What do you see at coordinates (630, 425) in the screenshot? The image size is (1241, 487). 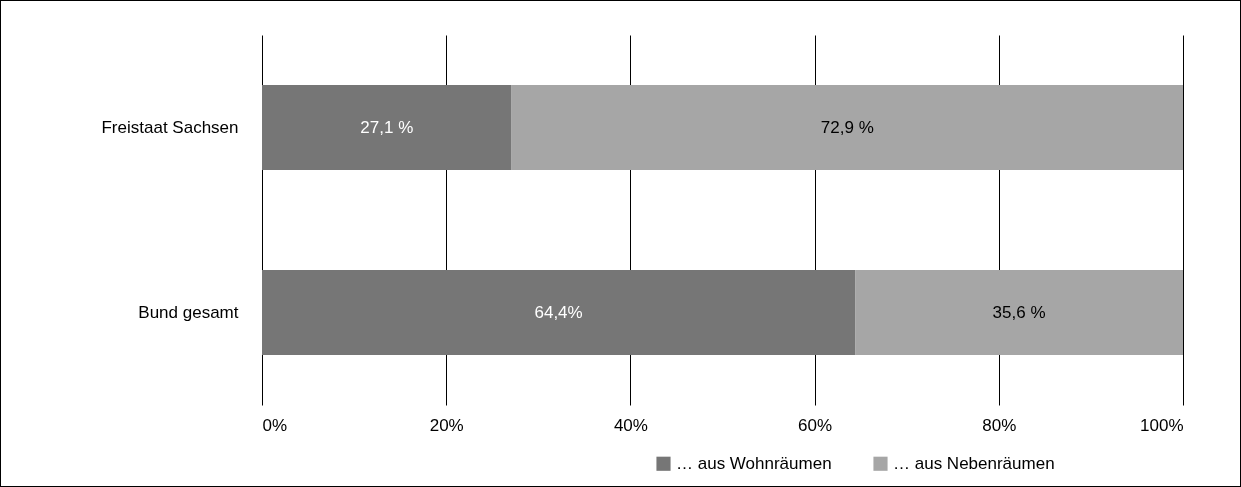 I see `x-tick-label: 40%` at bounding box center [630, 425].